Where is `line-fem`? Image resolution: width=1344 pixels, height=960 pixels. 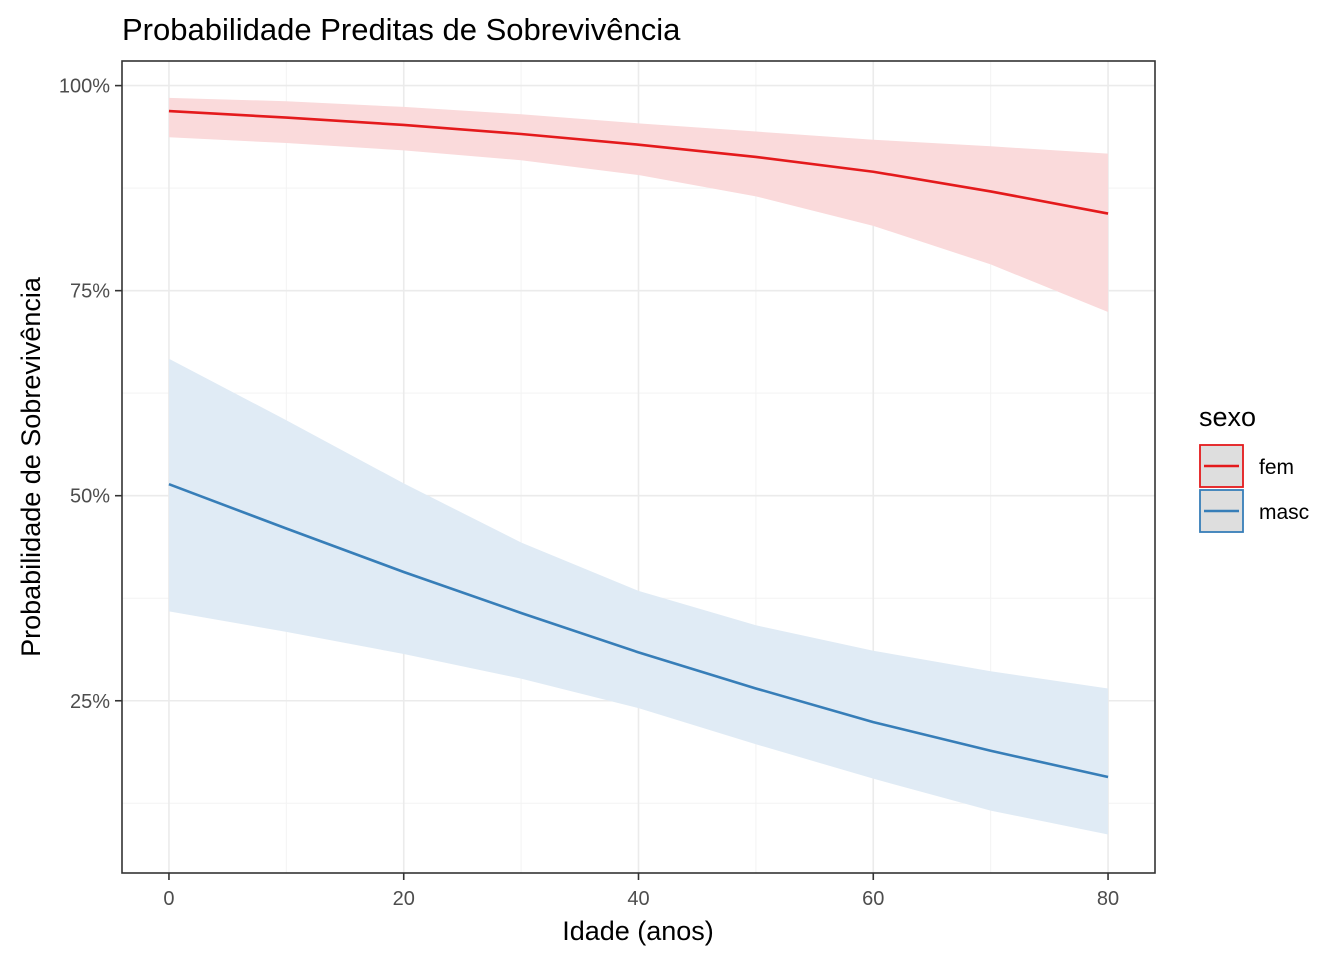 line-fem is located at coordinates (638, 162).